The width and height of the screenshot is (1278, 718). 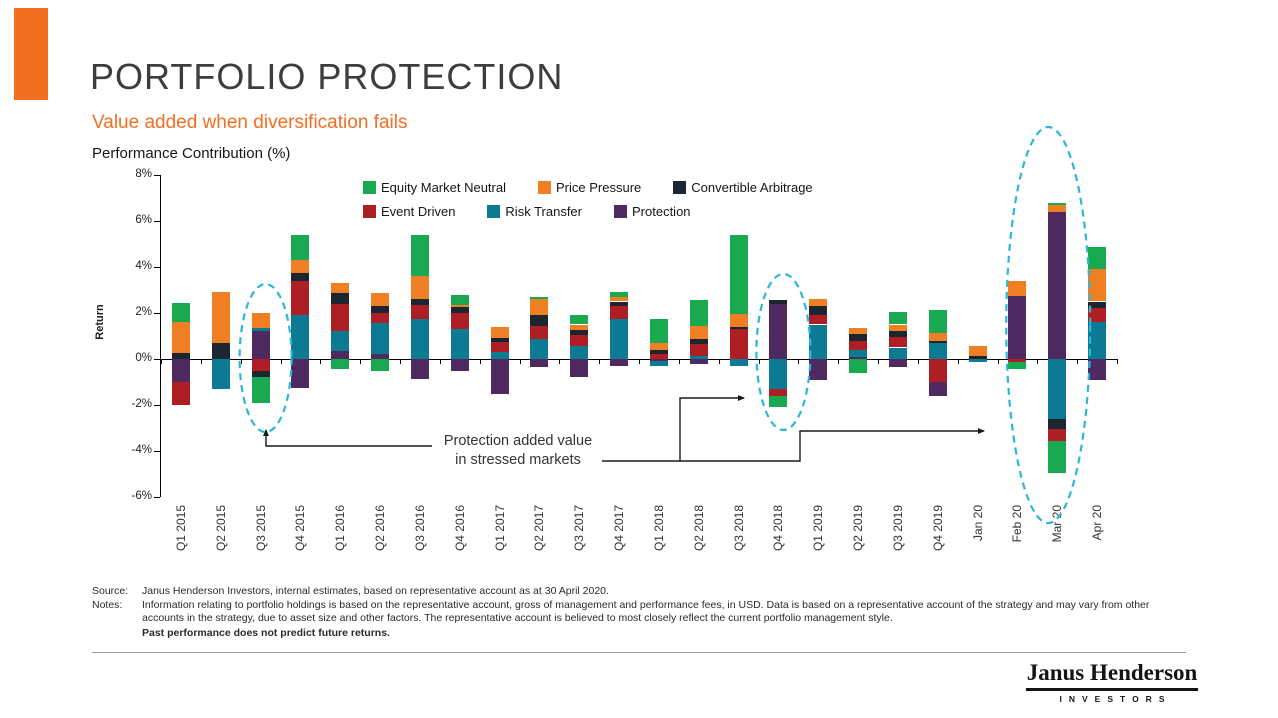 I want to click on x-axis-label: Q1 2016, so click(x=340, y=528).